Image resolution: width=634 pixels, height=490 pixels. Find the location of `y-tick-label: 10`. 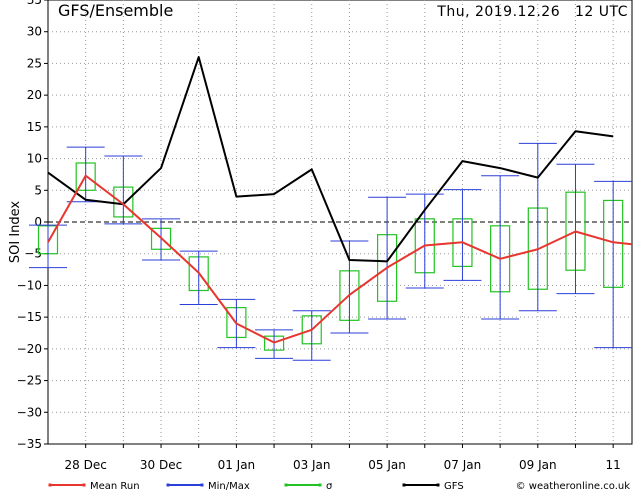

y-tick-label: 10 is located at coordinates (34, 159).